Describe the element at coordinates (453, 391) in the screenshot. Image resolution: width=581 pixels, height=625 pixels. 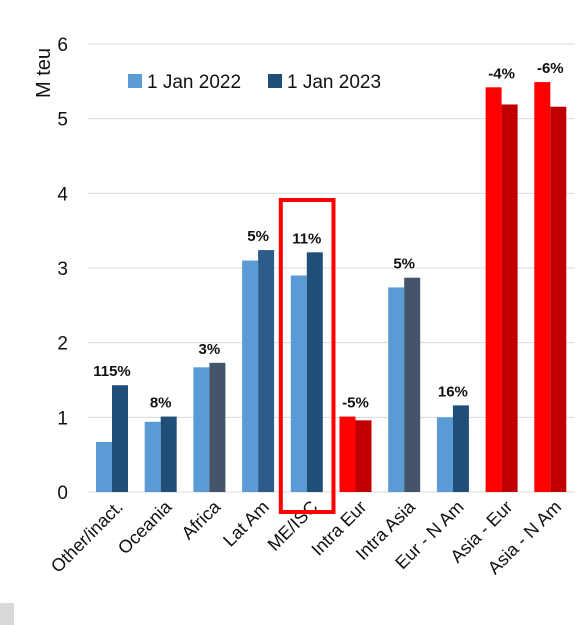
I see `change-label: 16%` at that location.